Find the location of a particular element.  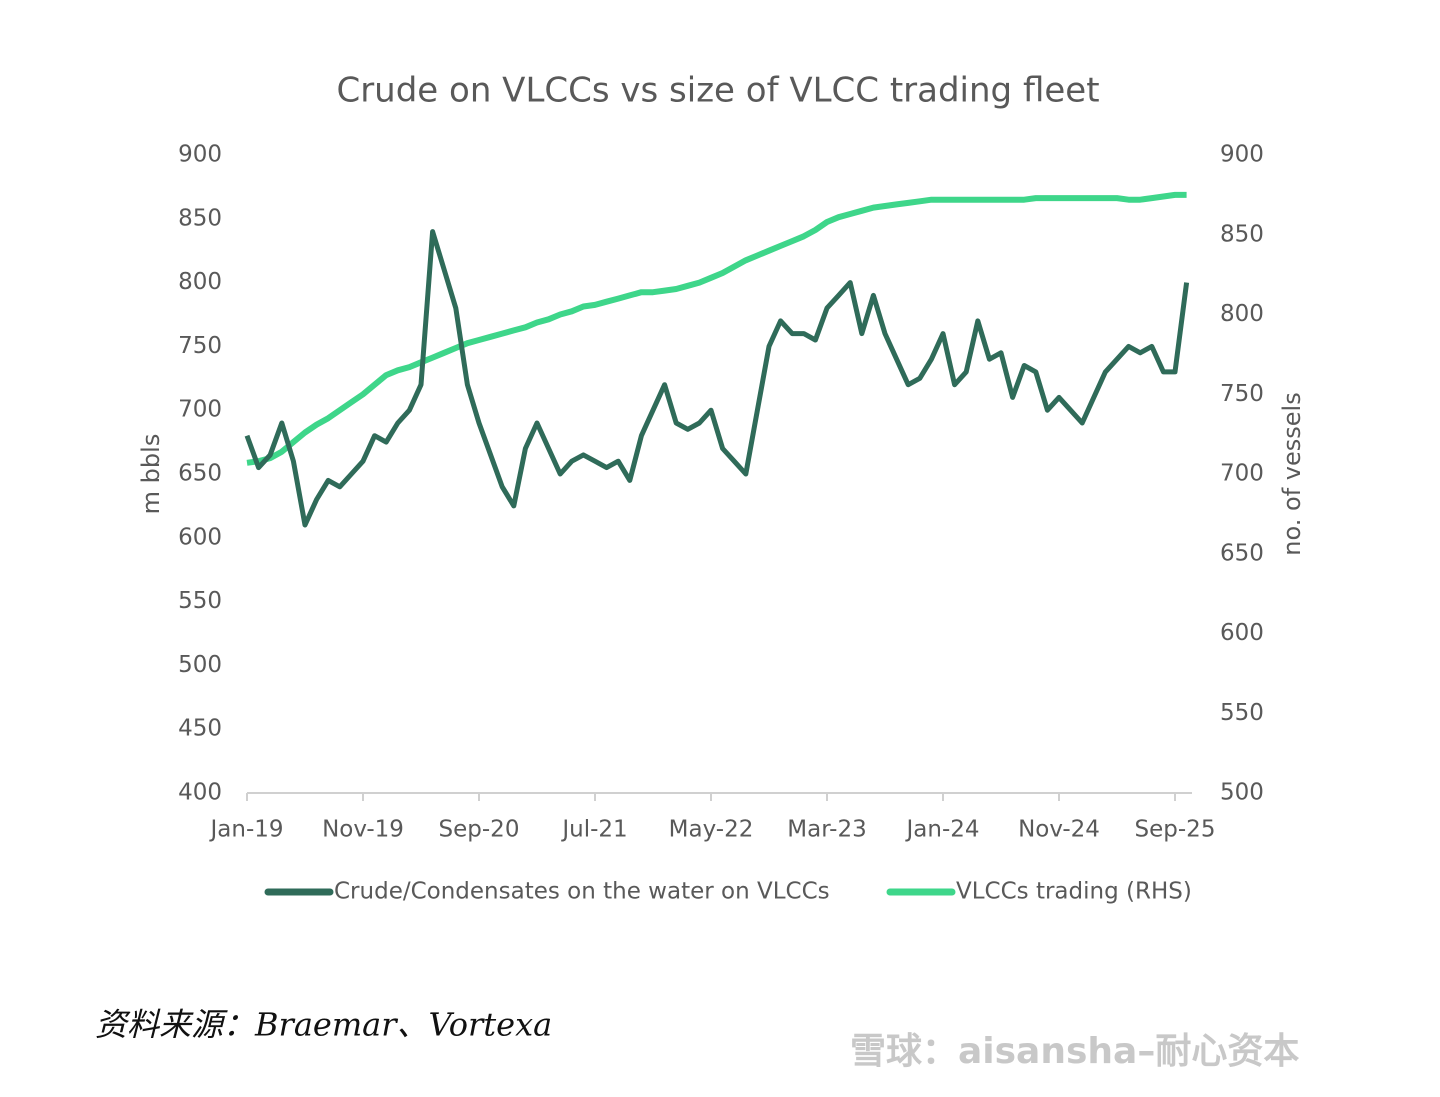

y2-axis-label: no. of vessels is located at coordinates (1292, 473).